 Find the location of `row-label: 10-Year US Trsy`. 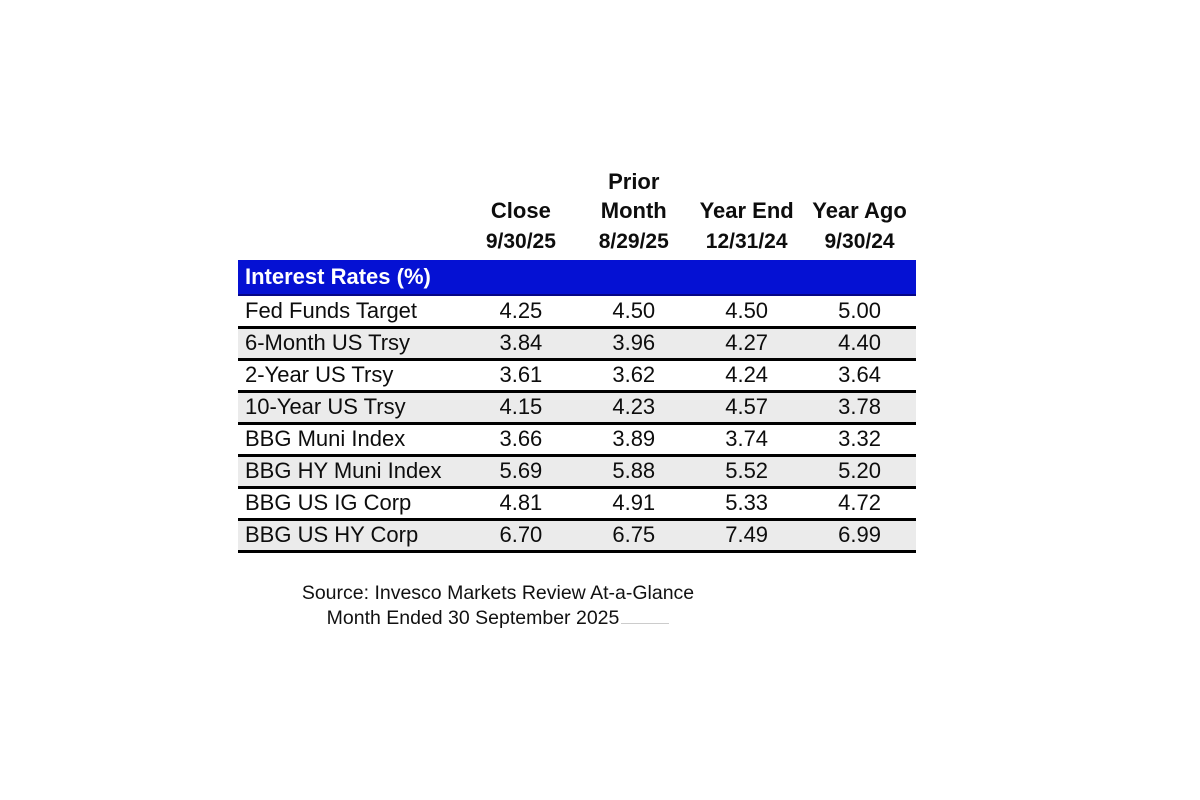

row-label: 10-Year US Trsy is located at coordinates (351, 408).